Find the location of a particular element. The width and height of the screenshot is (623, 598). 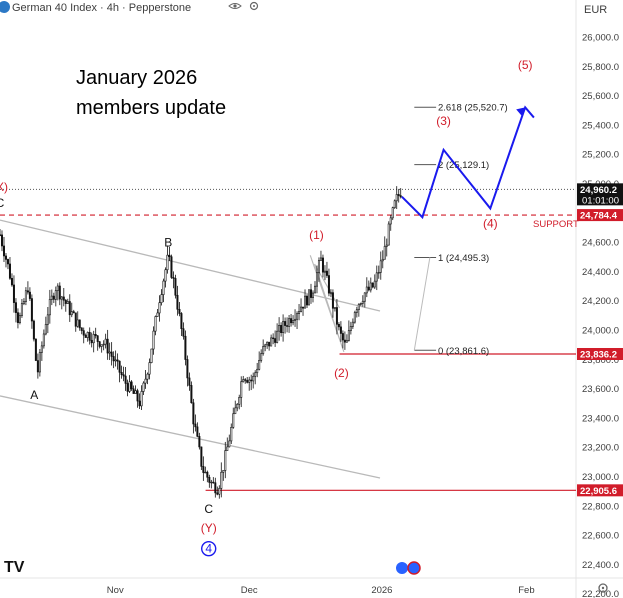

x-axis: Nov Dec 2026 Feb is located at coordinates (321, 590).